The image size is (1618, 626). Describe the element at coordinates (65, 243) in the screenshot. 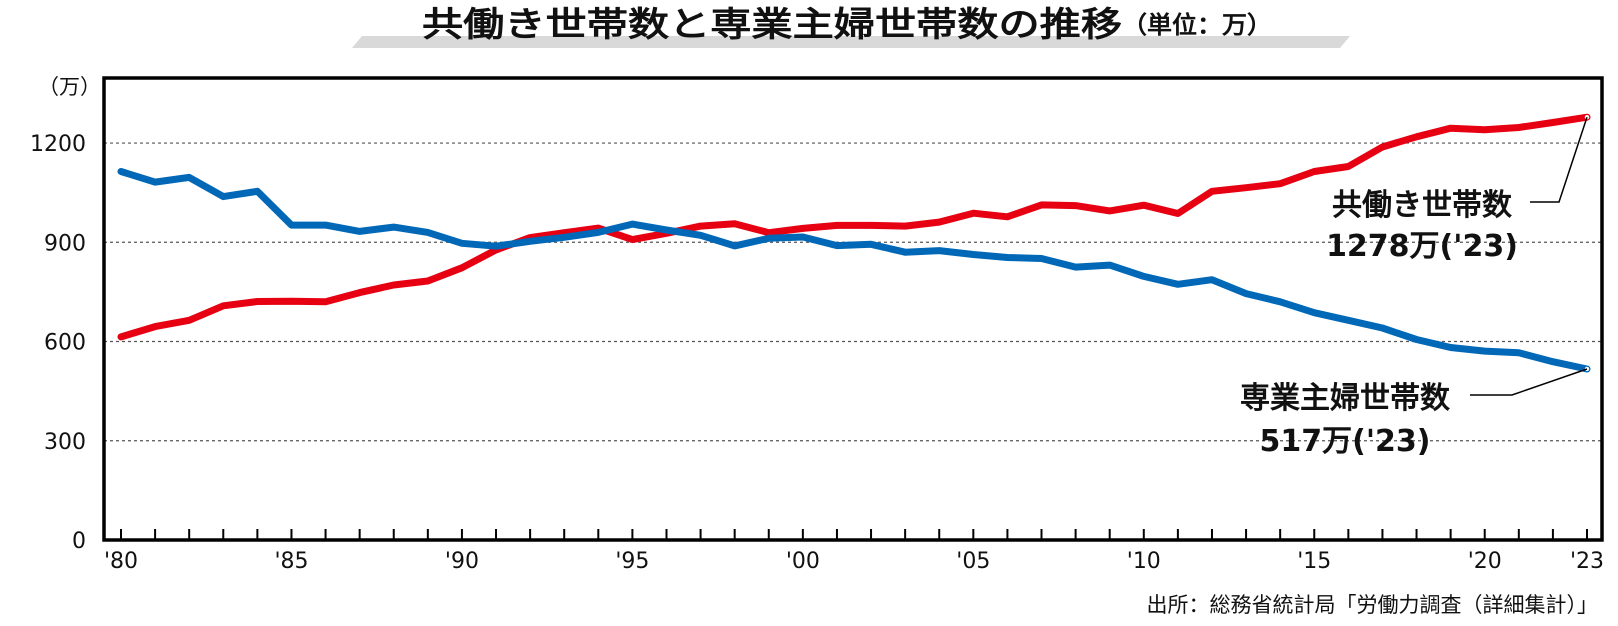

I see `y-tick-label: 900` at that location.